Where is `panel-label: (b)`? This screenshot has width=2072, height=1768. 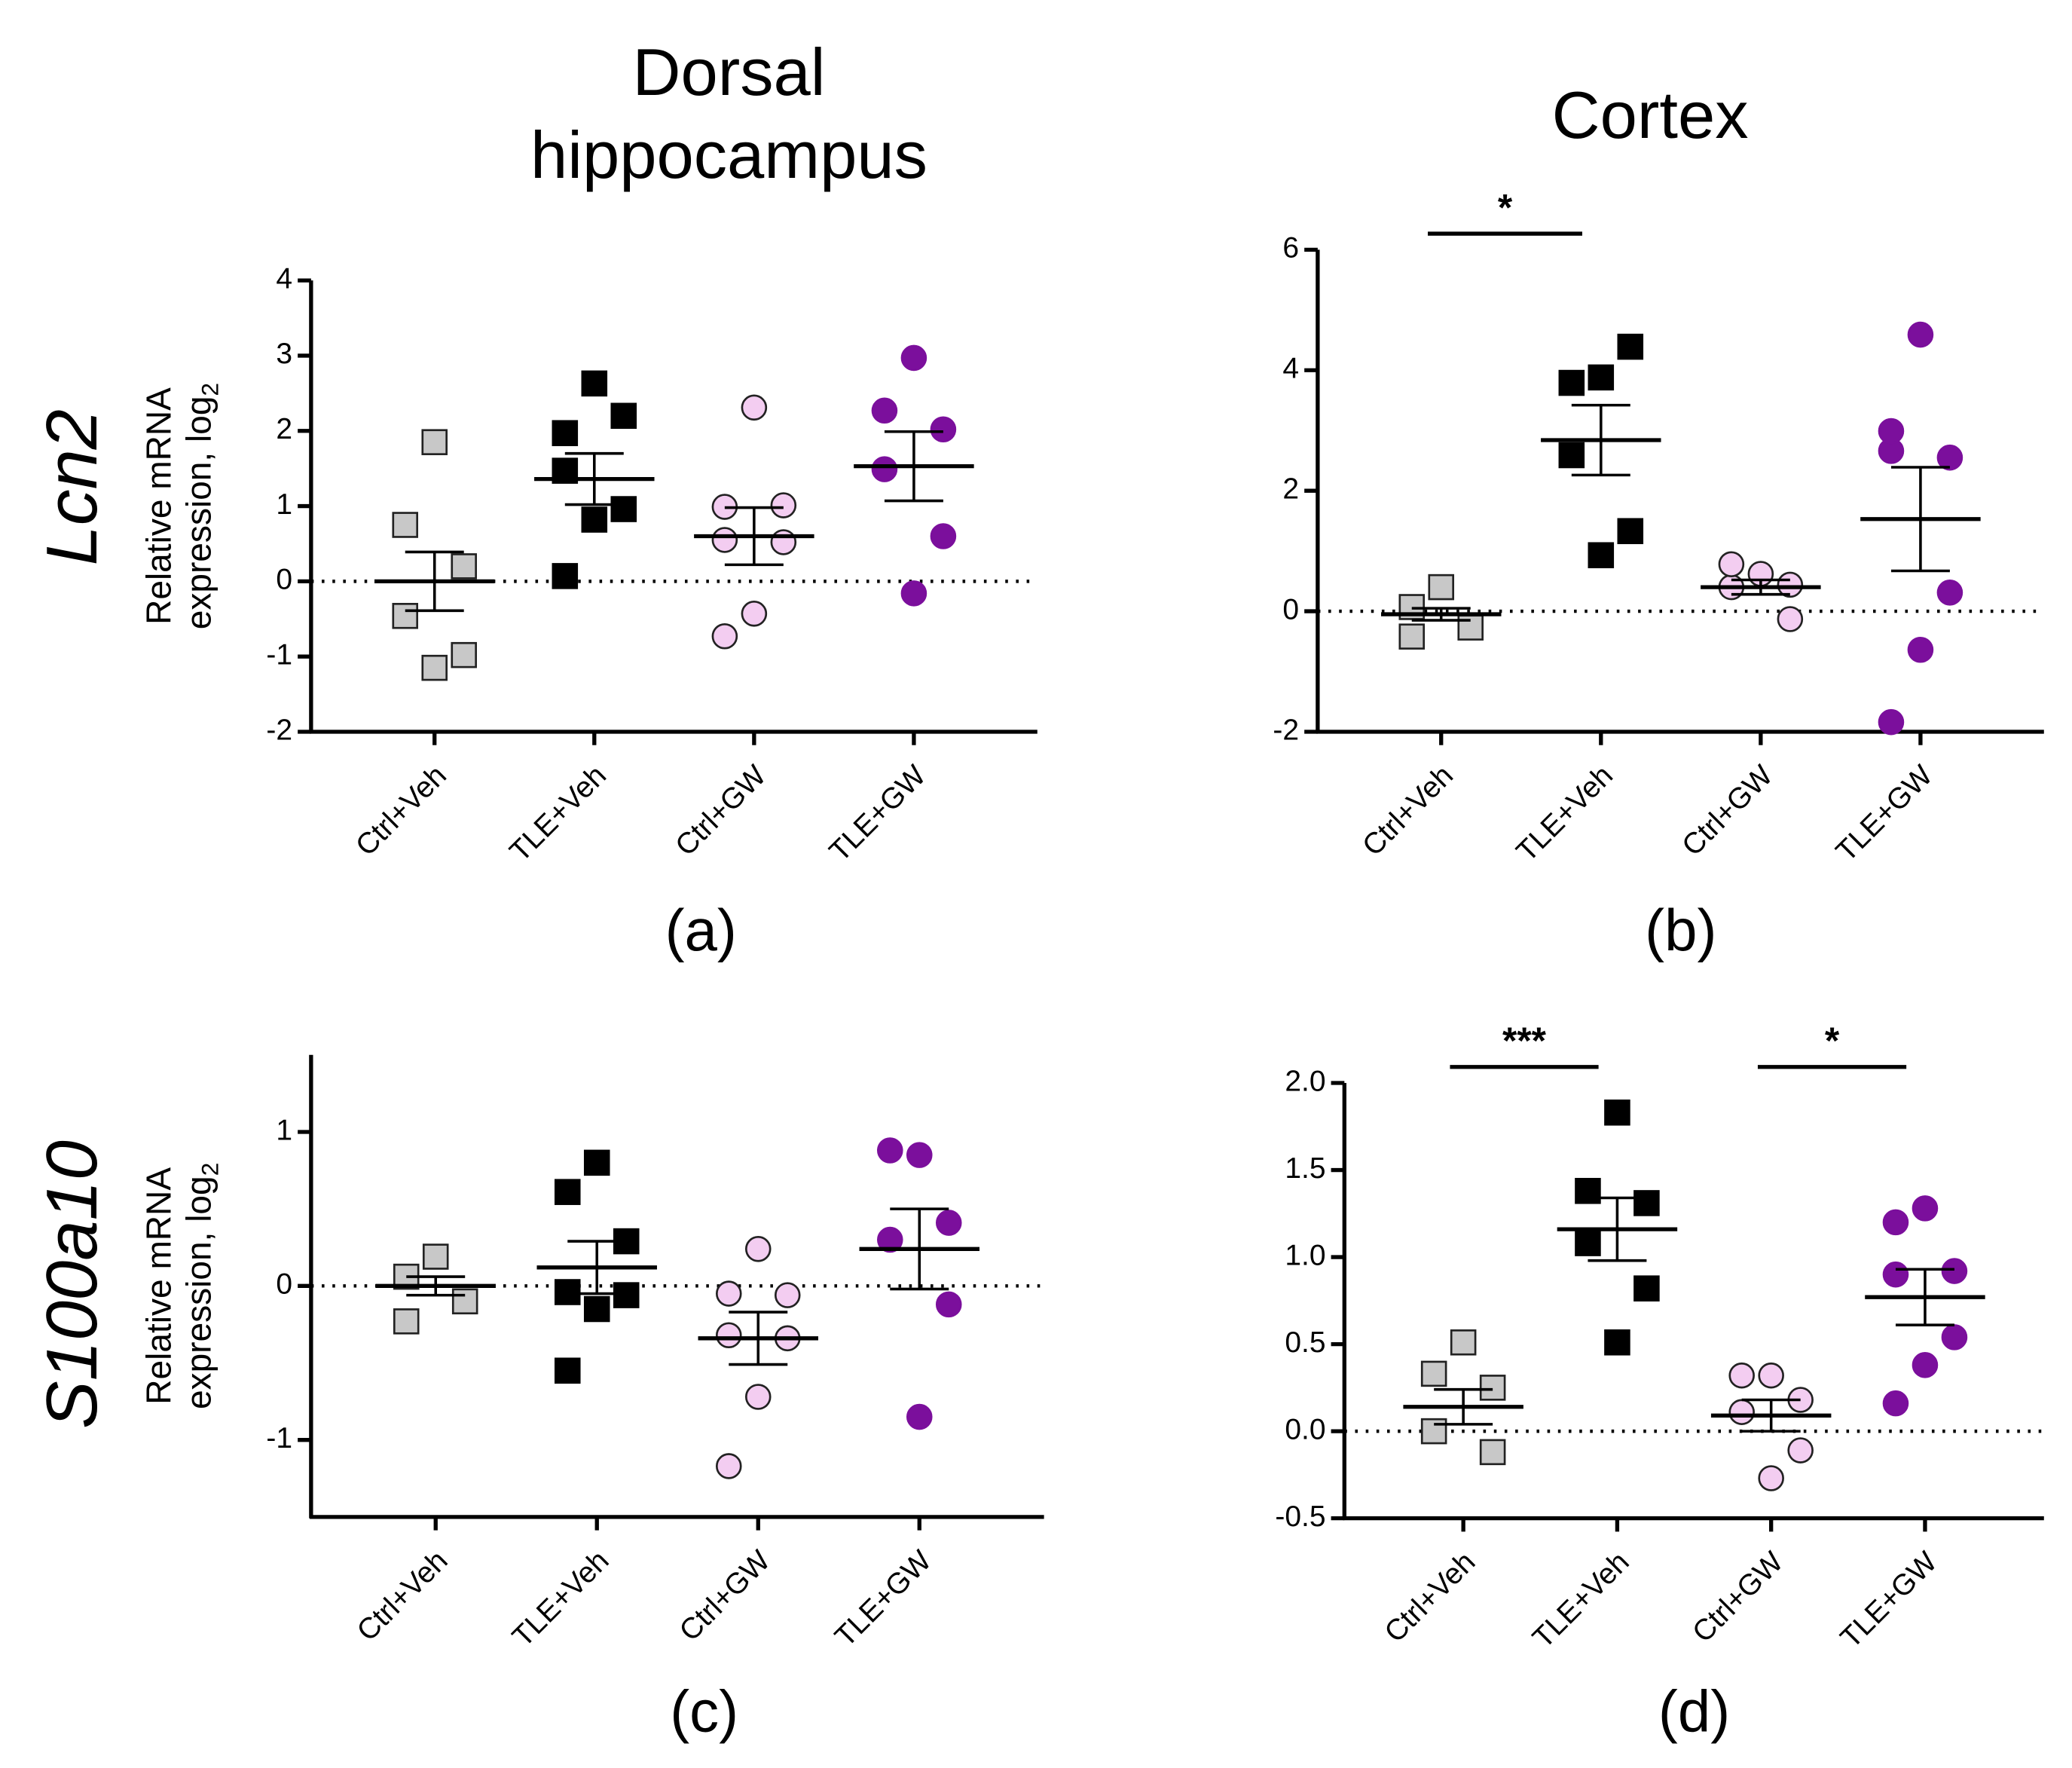 panel-label: (b) is located at coordinates (1681, 930).